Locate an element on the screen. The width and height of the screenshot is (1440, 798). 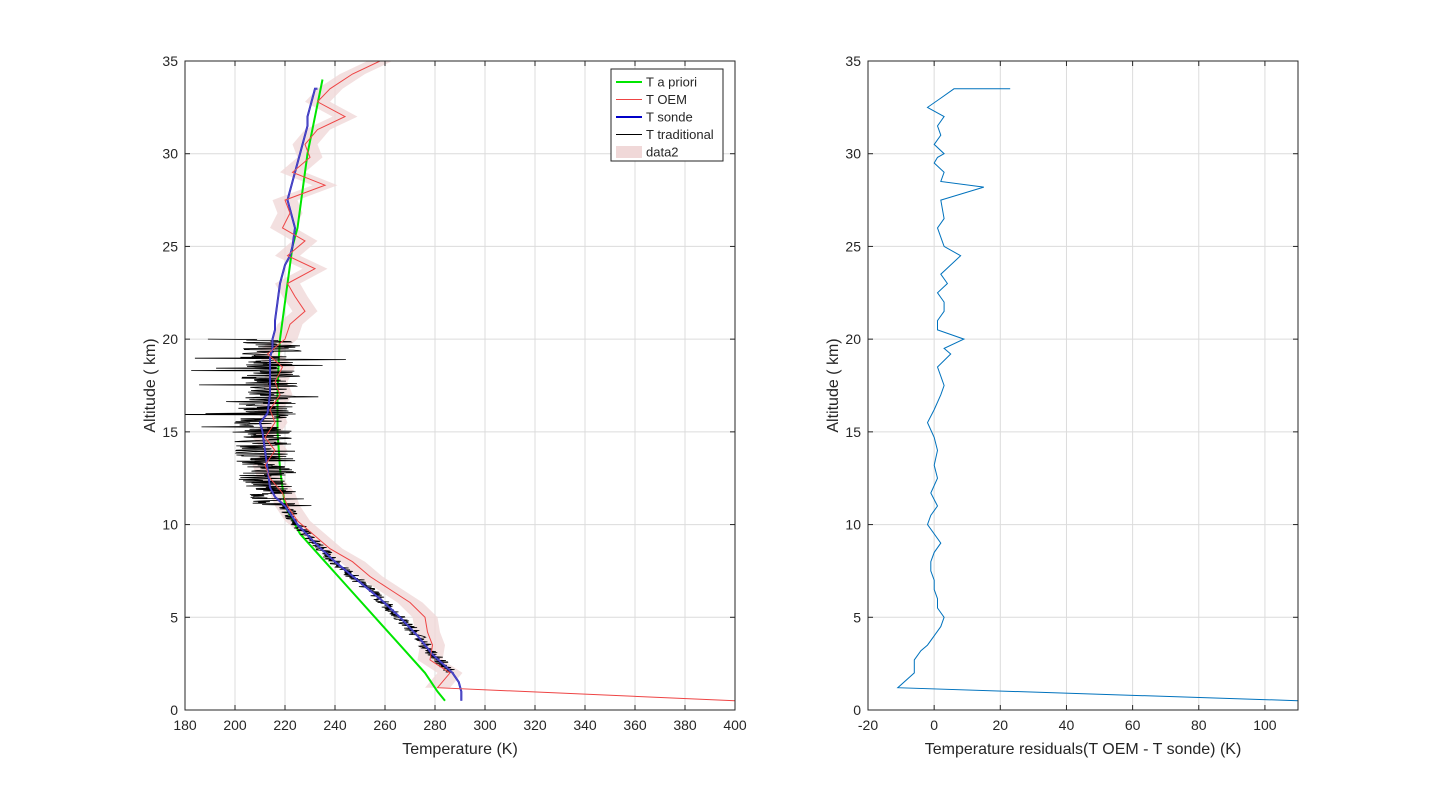
x-tick-label: 280 is located at coordinates (435, 725).